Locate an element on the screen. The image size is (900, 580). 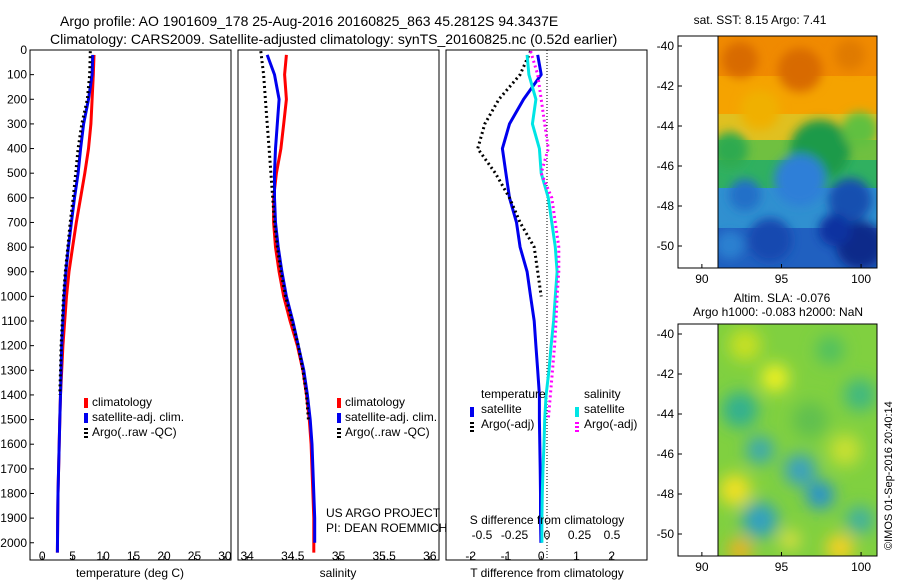
sst-field-image is located at coordinates (797, 152).